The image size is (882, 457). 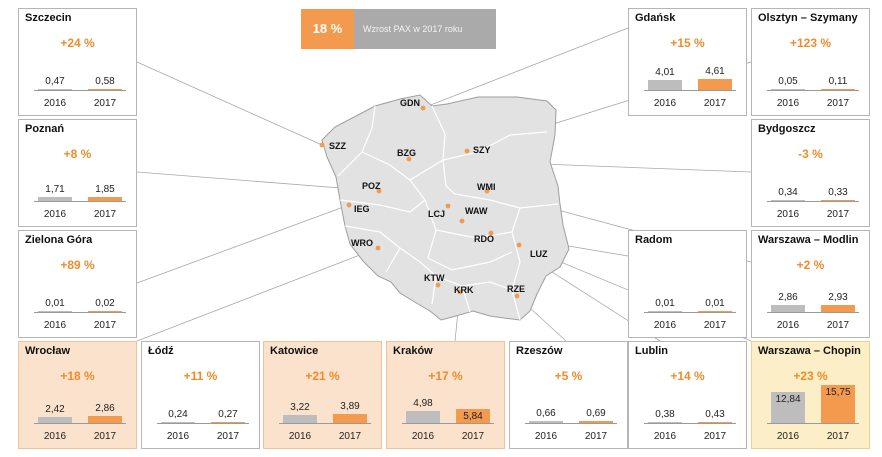 I want to click on value-2016: 0,05, so click(x=788, y=81).